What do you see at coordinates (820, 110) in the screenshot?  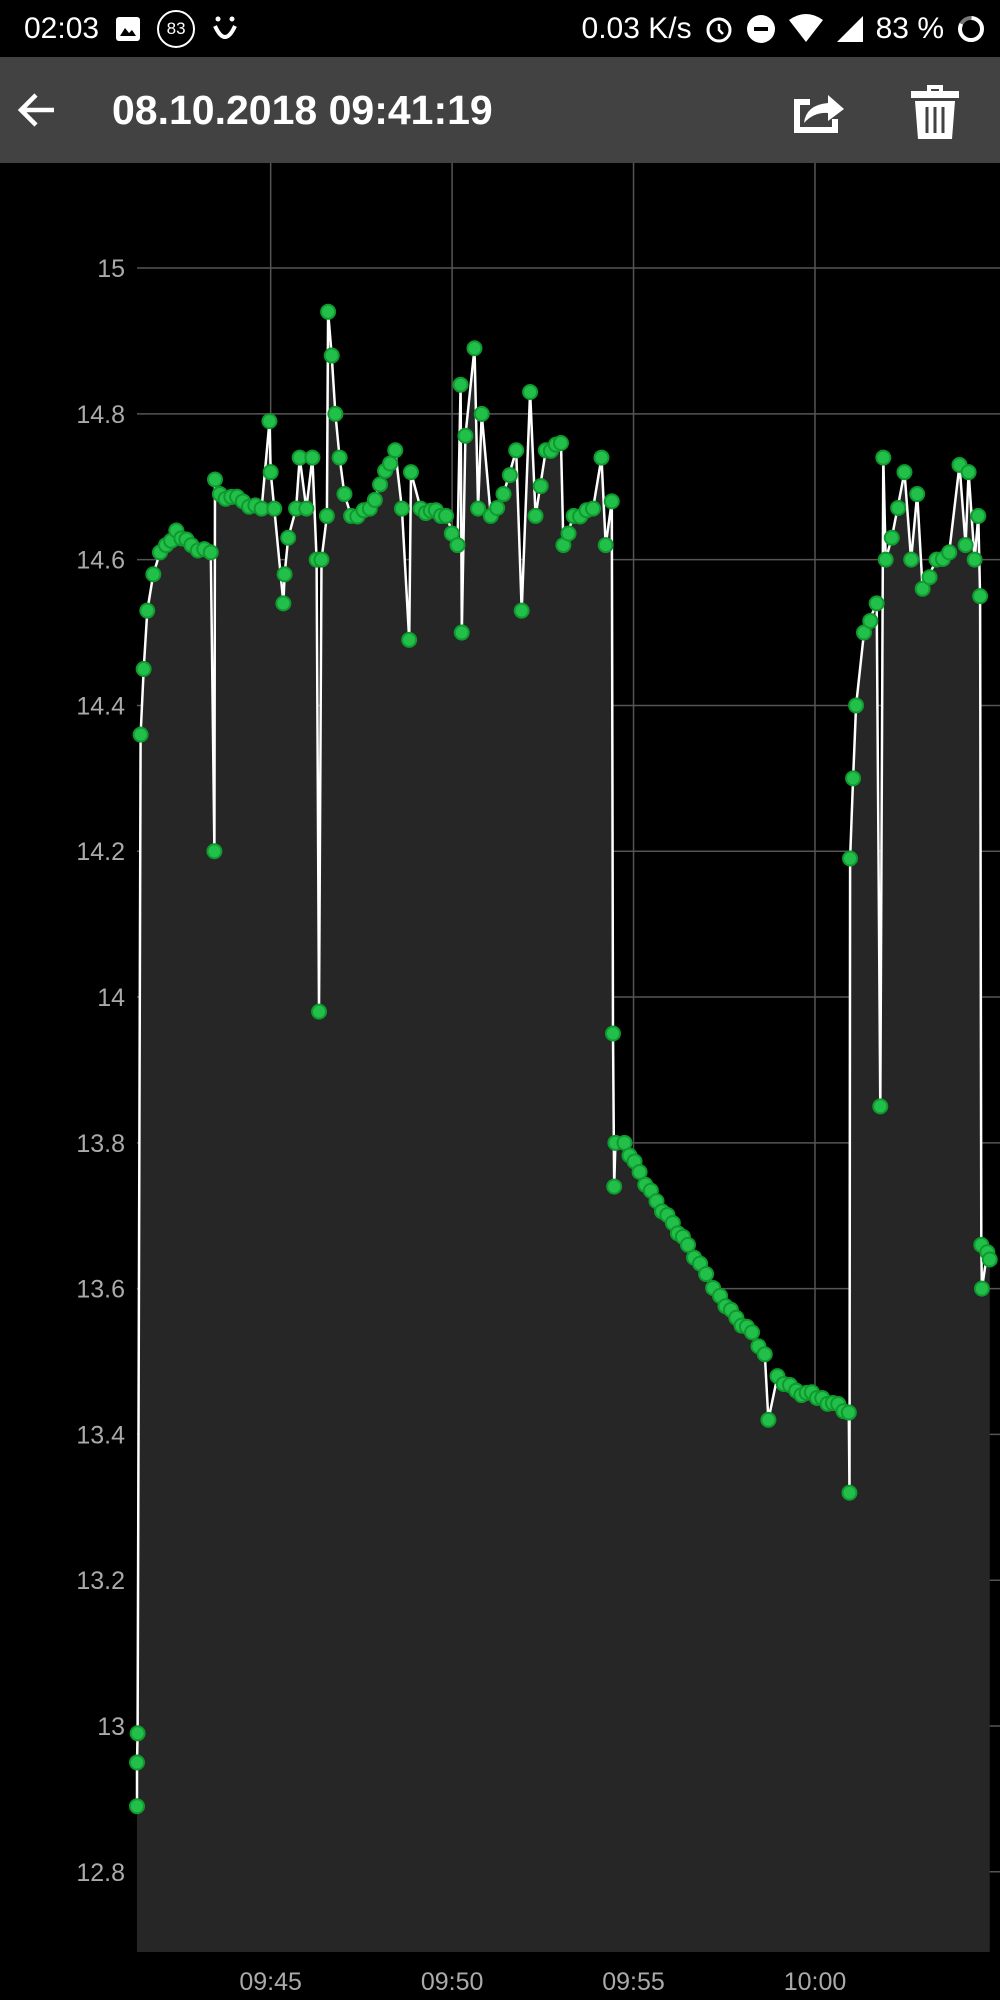 I see `share-button` at bounding box center [820, 110].